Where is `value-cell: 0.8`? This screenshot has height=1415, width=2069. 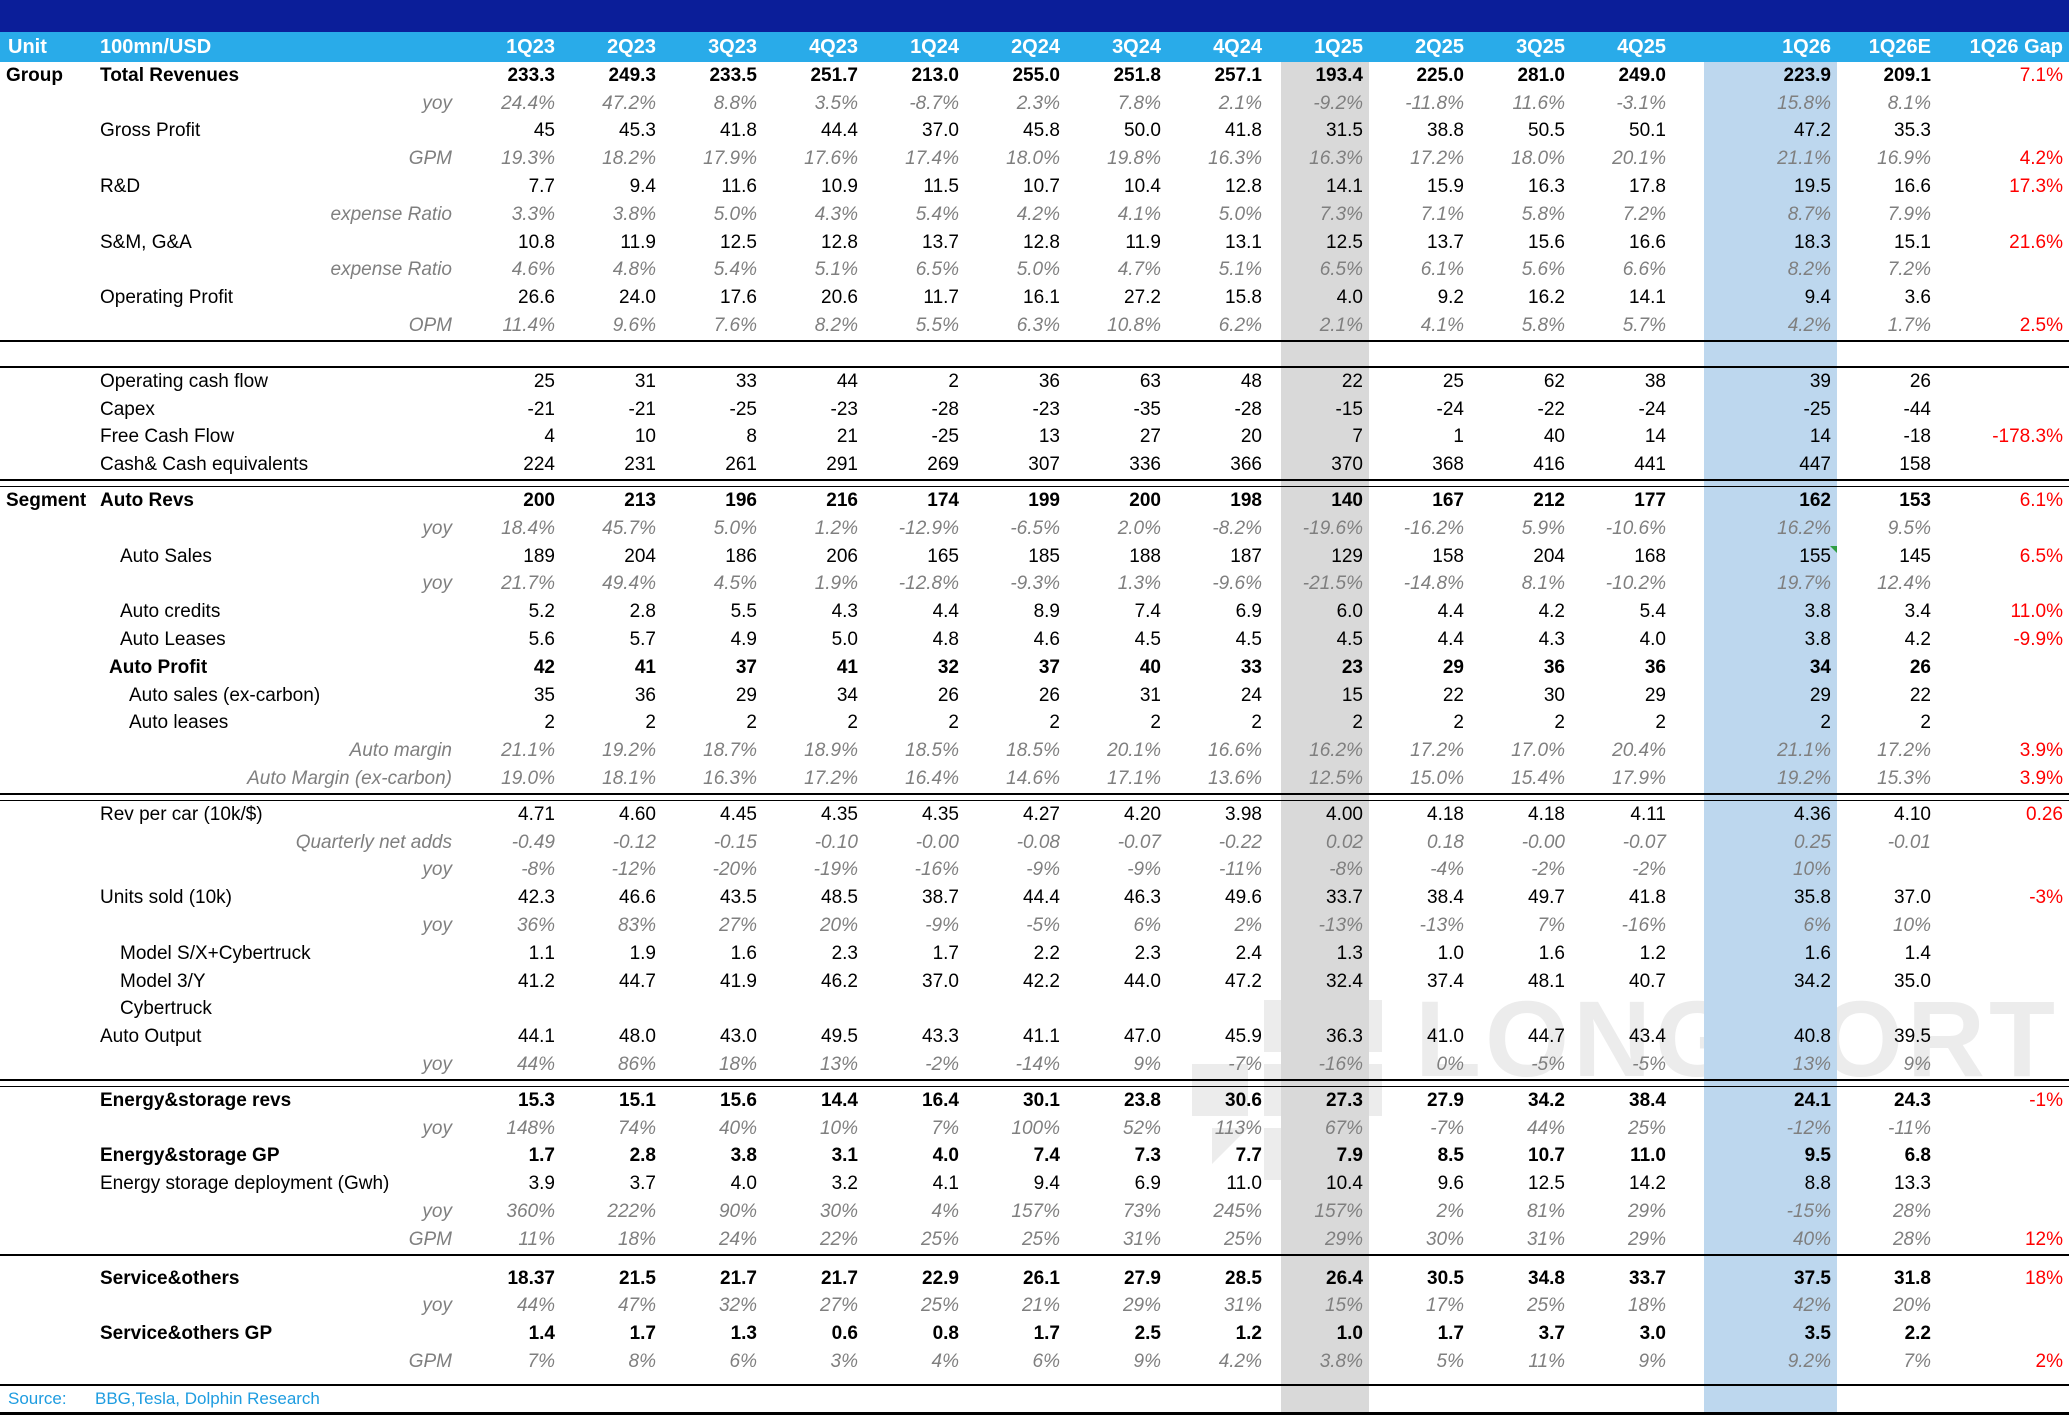
value-cell: 0.8 is located at coordinates (945, 1334).